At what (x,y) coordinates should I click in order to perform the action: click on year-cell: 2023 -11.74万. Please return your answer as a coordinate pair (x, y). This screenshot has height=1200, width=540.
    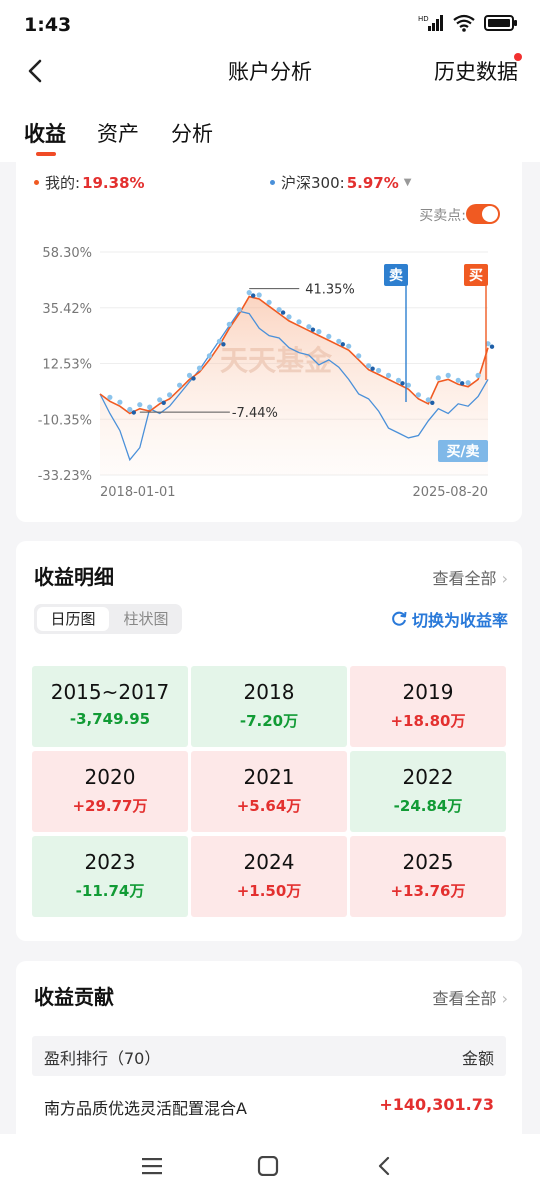
    Looking at the image, I should click on (110, 876).